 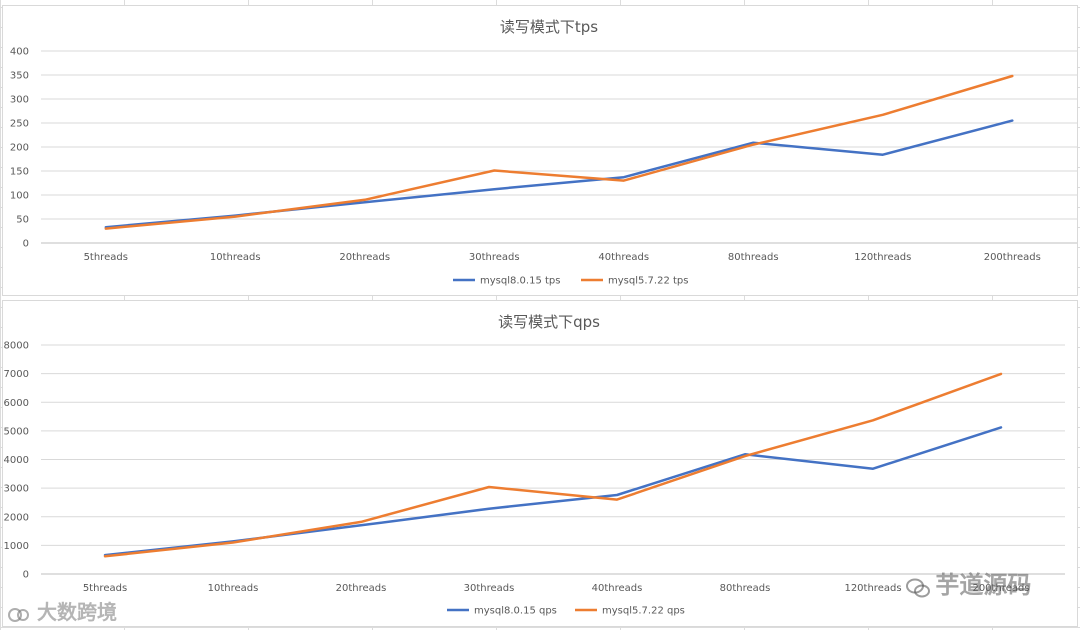 What do you see at coordinates (16, 346) in the screenshot?
I see `y-tick-label: 8000` at bounding box center [16, 346].